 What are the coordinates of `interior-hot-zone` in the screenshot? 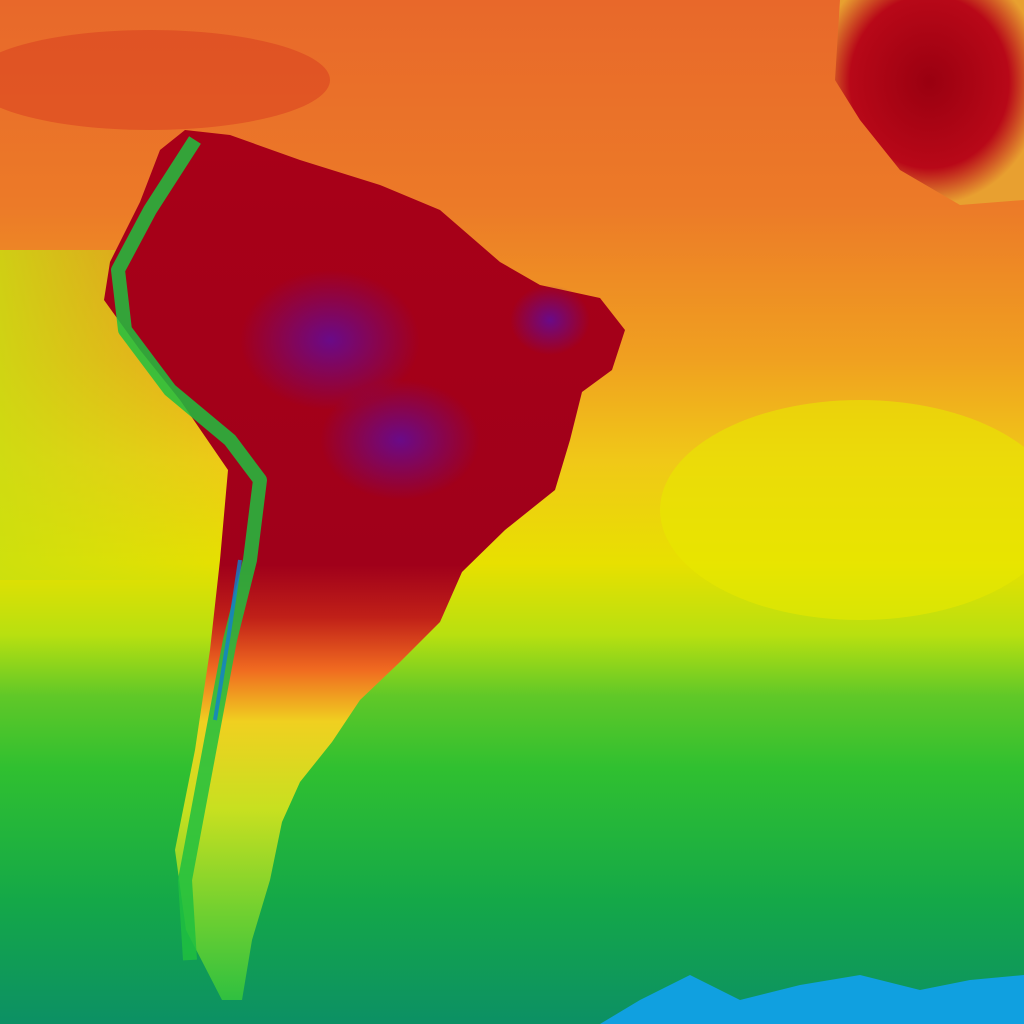 It's located at (400, 440).